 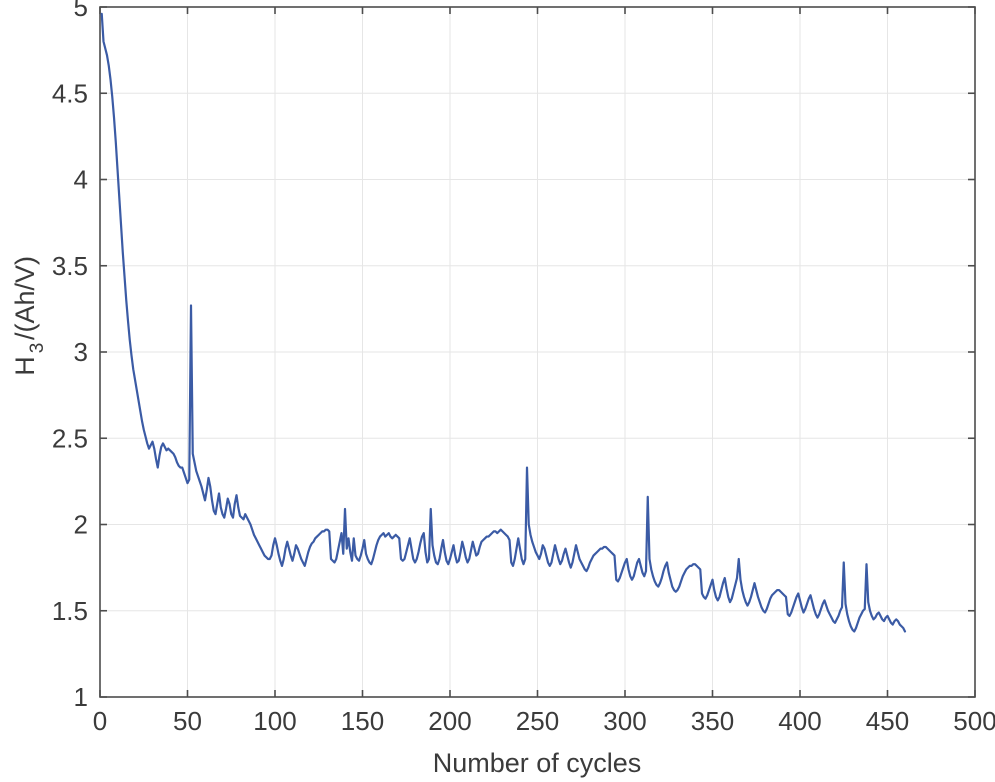 I want to click on y-axis-title-subscript: 3, so click(x=37, y=348).